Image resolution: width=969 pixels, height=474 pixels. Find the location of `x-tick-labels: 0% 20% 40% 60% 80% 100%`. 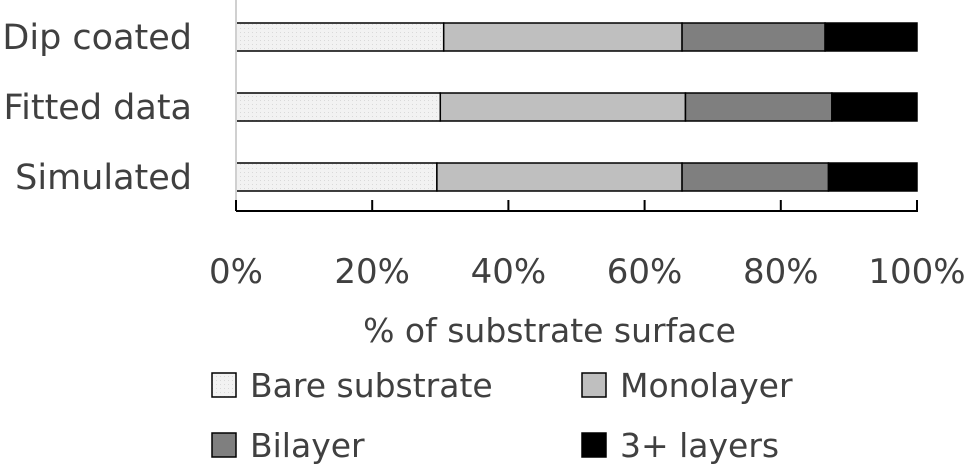

x-tick-labels: 0% 20% 40% 60% 80% 100% is located at coordinates (587, 272).